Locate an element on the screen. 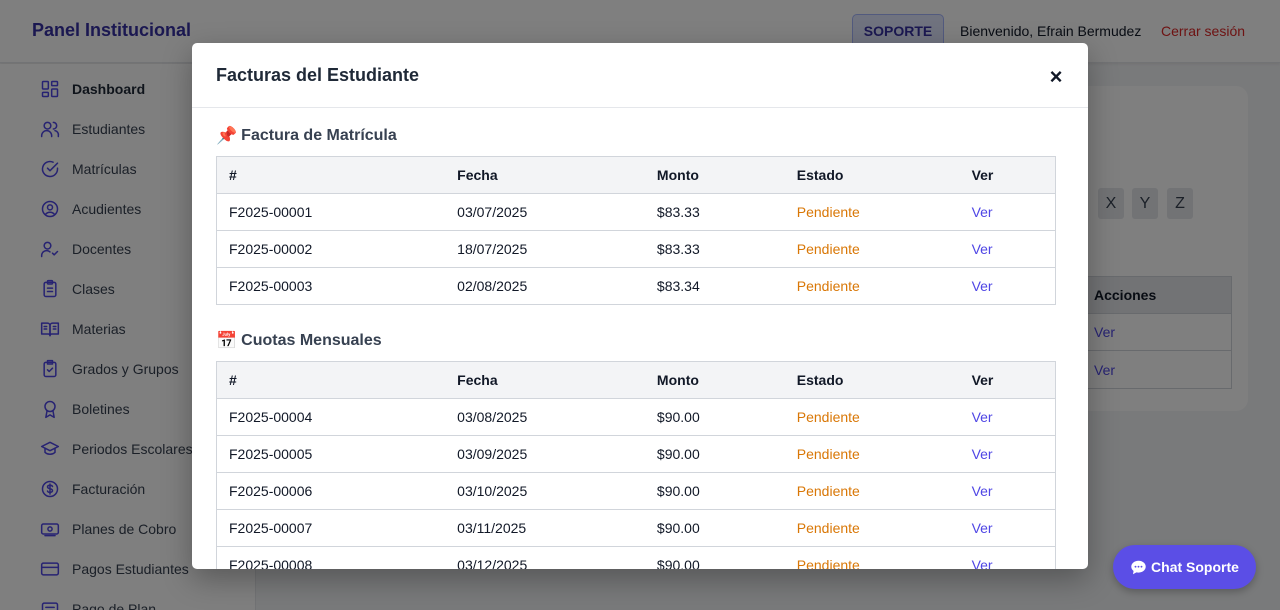 This screenshot has width=1280, height=610. invoice-date: 02/08/2025 is located at coordinates (545, 286).